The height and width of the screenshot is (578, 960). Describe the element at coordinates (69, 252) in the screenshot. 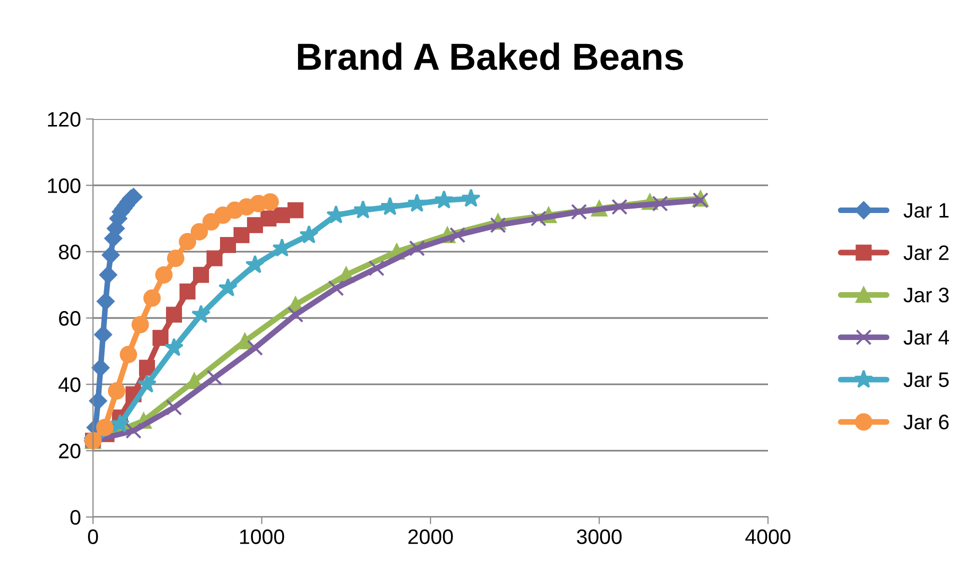

I see `y-tick-label: 80` at that location.